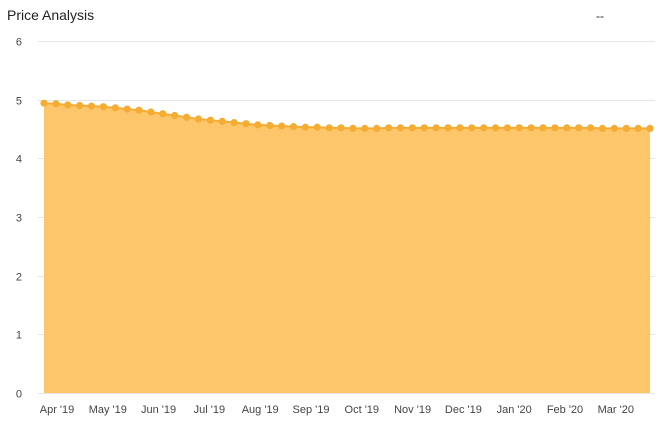  What do you see at coordinates (412, 410) in the screenshot?
I see `x-tick-label: Nov '19` at bounding box center [412, 410].